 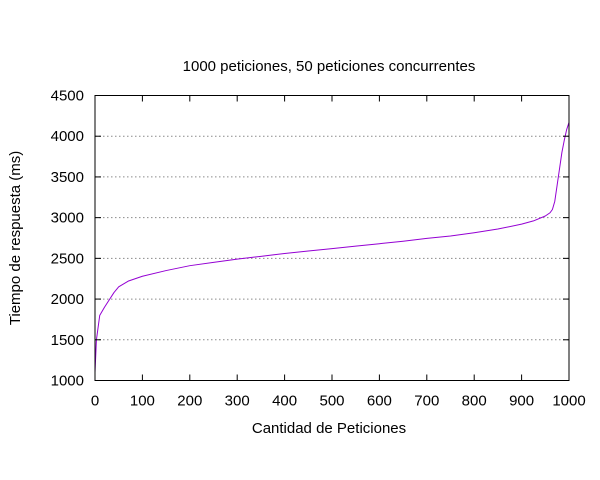 What do you see at coordinates (95, 401) in the screenshot?
I see `x-tick-label: 0` at bounding box center [95, 401].